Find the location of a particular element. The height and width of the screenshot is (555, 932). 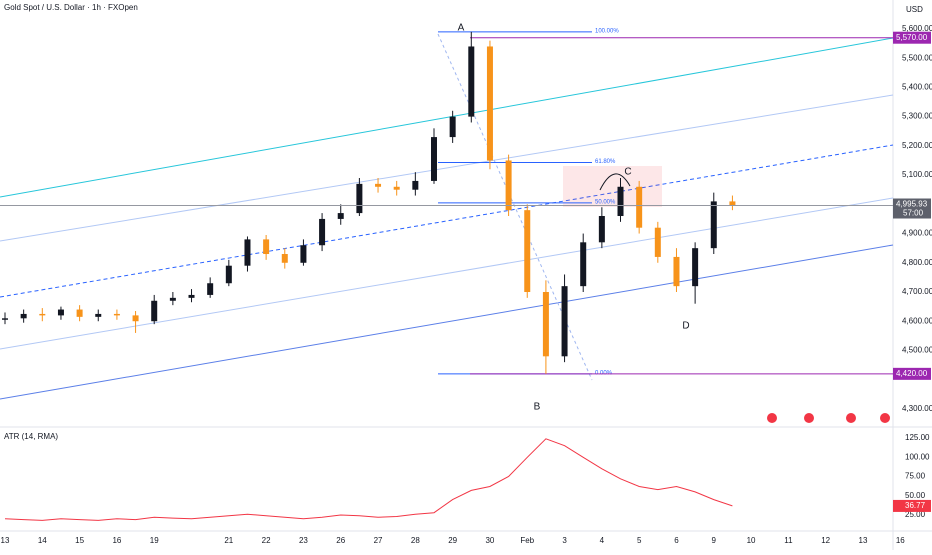

arc is located at coordinates (615, 182).